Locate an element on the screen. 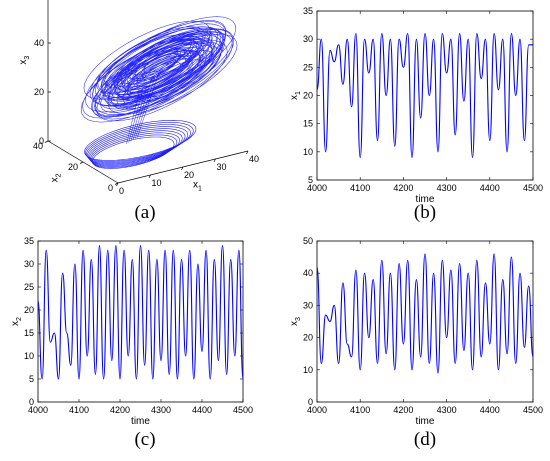 Image resolution: width=550 pixels, height=461 pixels. attractor-lower-lobe is located at coordinates (140, 144).